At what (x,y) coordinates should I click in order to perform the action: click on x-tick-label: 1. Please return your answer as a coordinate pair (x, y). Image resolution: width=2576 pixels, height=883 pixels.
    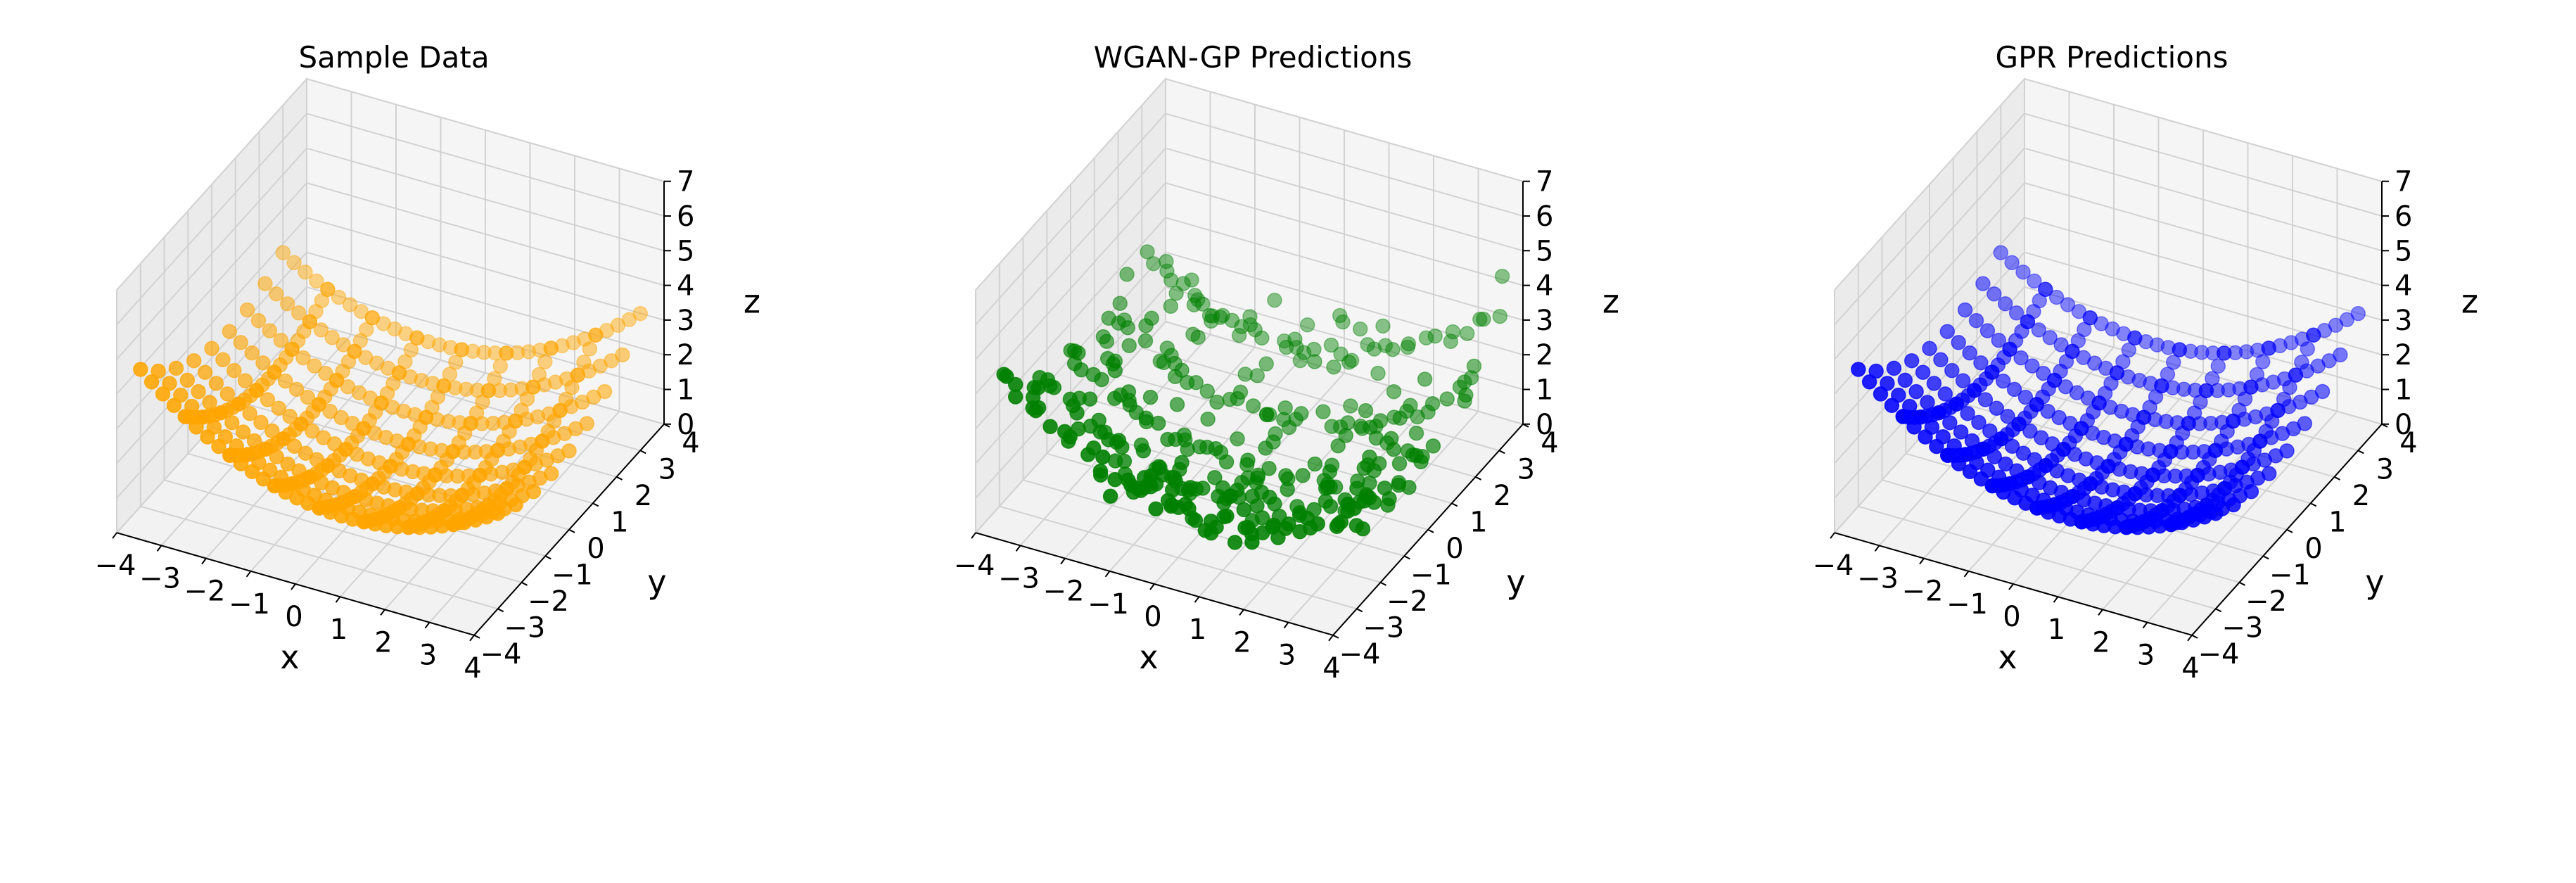
    Looking at the image, I should click on (338, 630).